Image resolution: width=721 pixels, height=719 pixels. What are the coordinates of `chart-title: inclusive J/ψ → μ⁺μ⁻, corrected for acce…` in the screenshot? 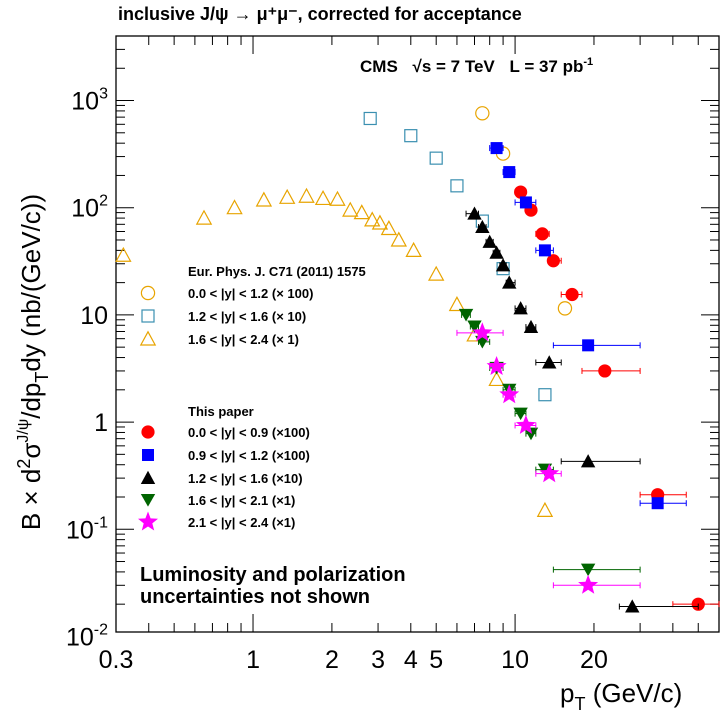 It's located at (320, 14).